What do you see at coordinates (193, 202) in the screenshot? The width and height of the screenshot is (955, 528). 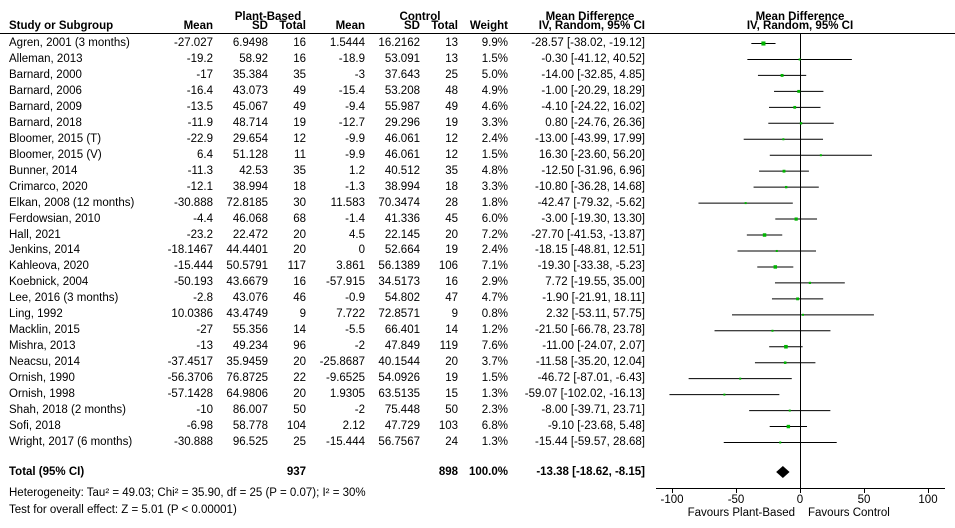 I see `row-m1: -30.888` at bounding box center [193, 202].